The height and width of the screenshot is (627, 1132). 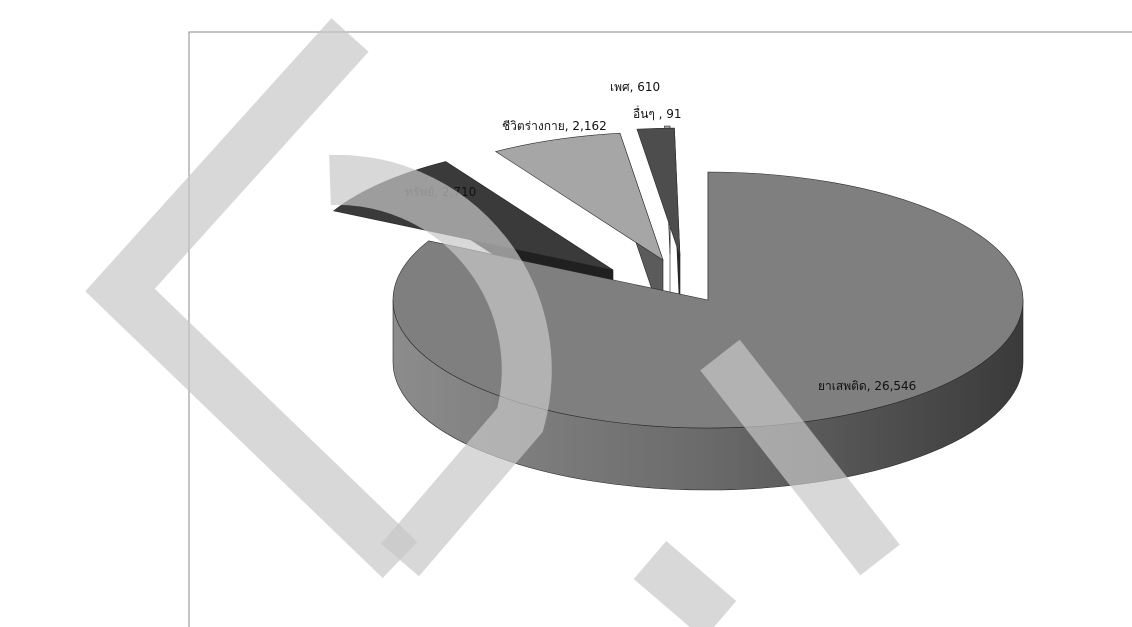 What do you see at coordinates (867, 386) in the screenshot?
I see `label-drugs: ยาเสพติด, 26,546` at bounding box center [867, 386].